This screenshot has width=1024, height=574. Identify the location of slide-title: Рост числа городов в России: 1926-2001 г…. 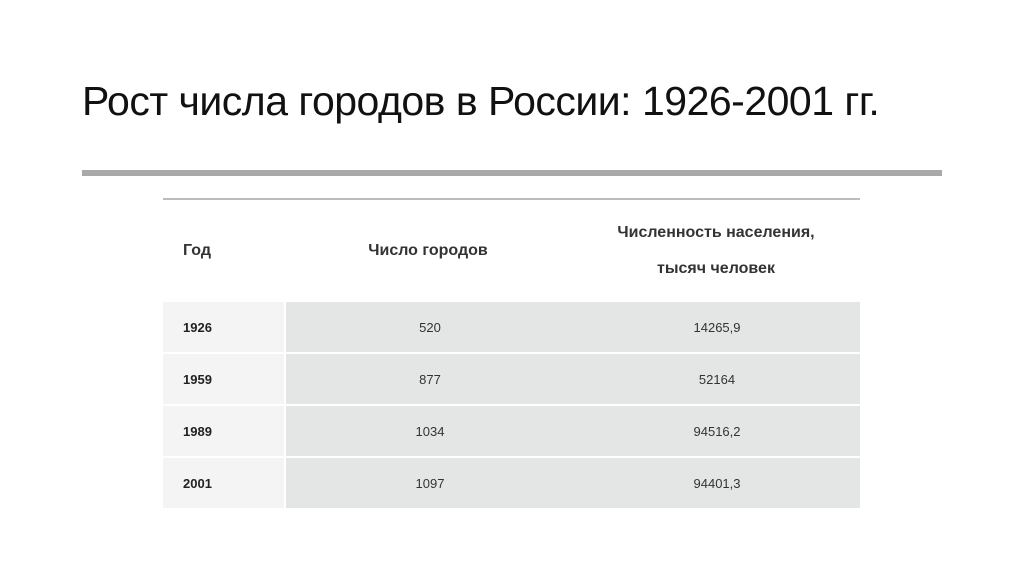
(481, 101).